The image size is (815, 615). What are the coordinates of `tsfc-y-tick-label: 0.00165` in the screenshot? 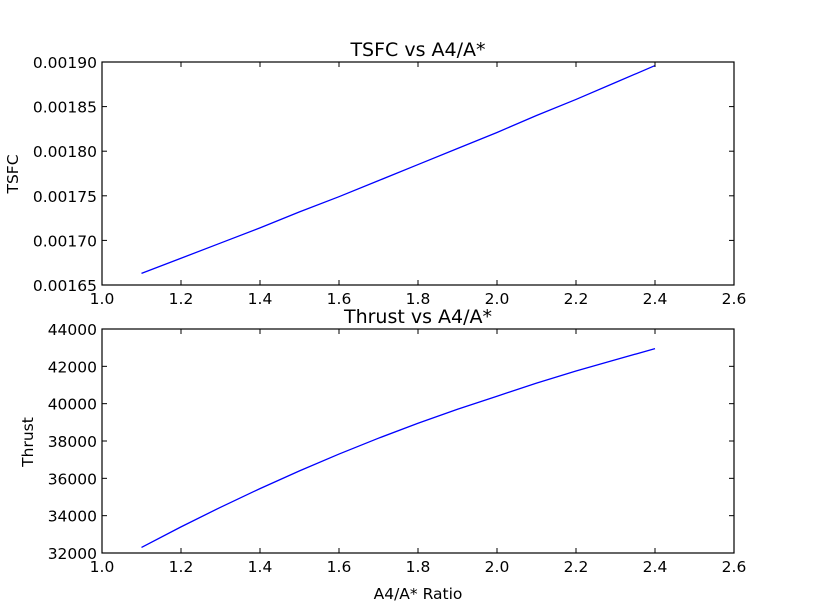 It's located at (65, 286).